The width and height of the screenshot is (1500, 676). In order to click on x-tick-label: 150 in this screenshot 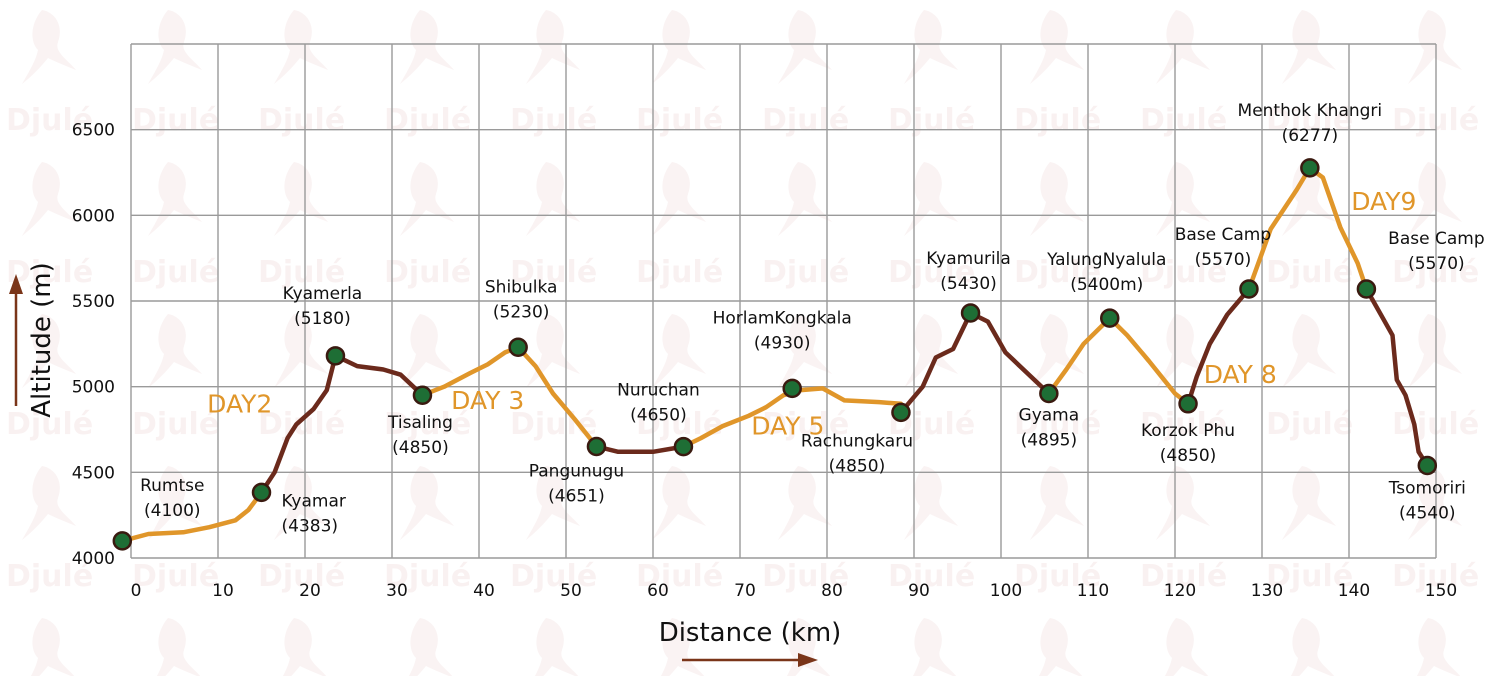, I will do `click(1441, 591)`.